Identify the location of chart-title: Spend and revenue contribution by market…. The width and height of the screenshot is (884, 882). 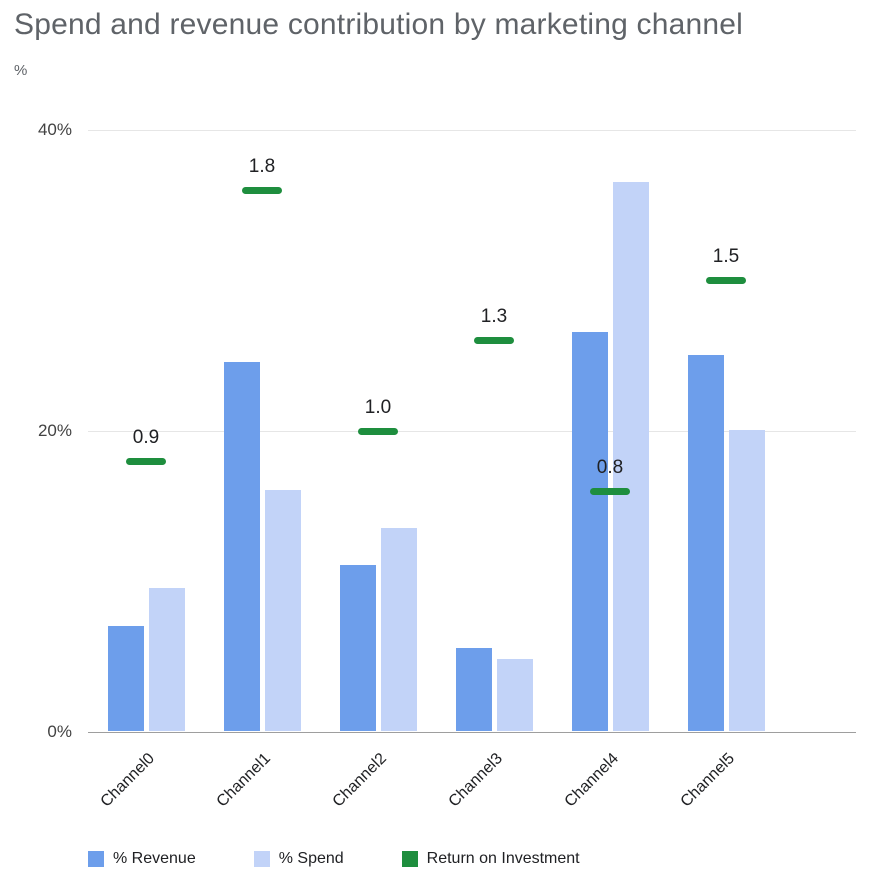
(379, 24).